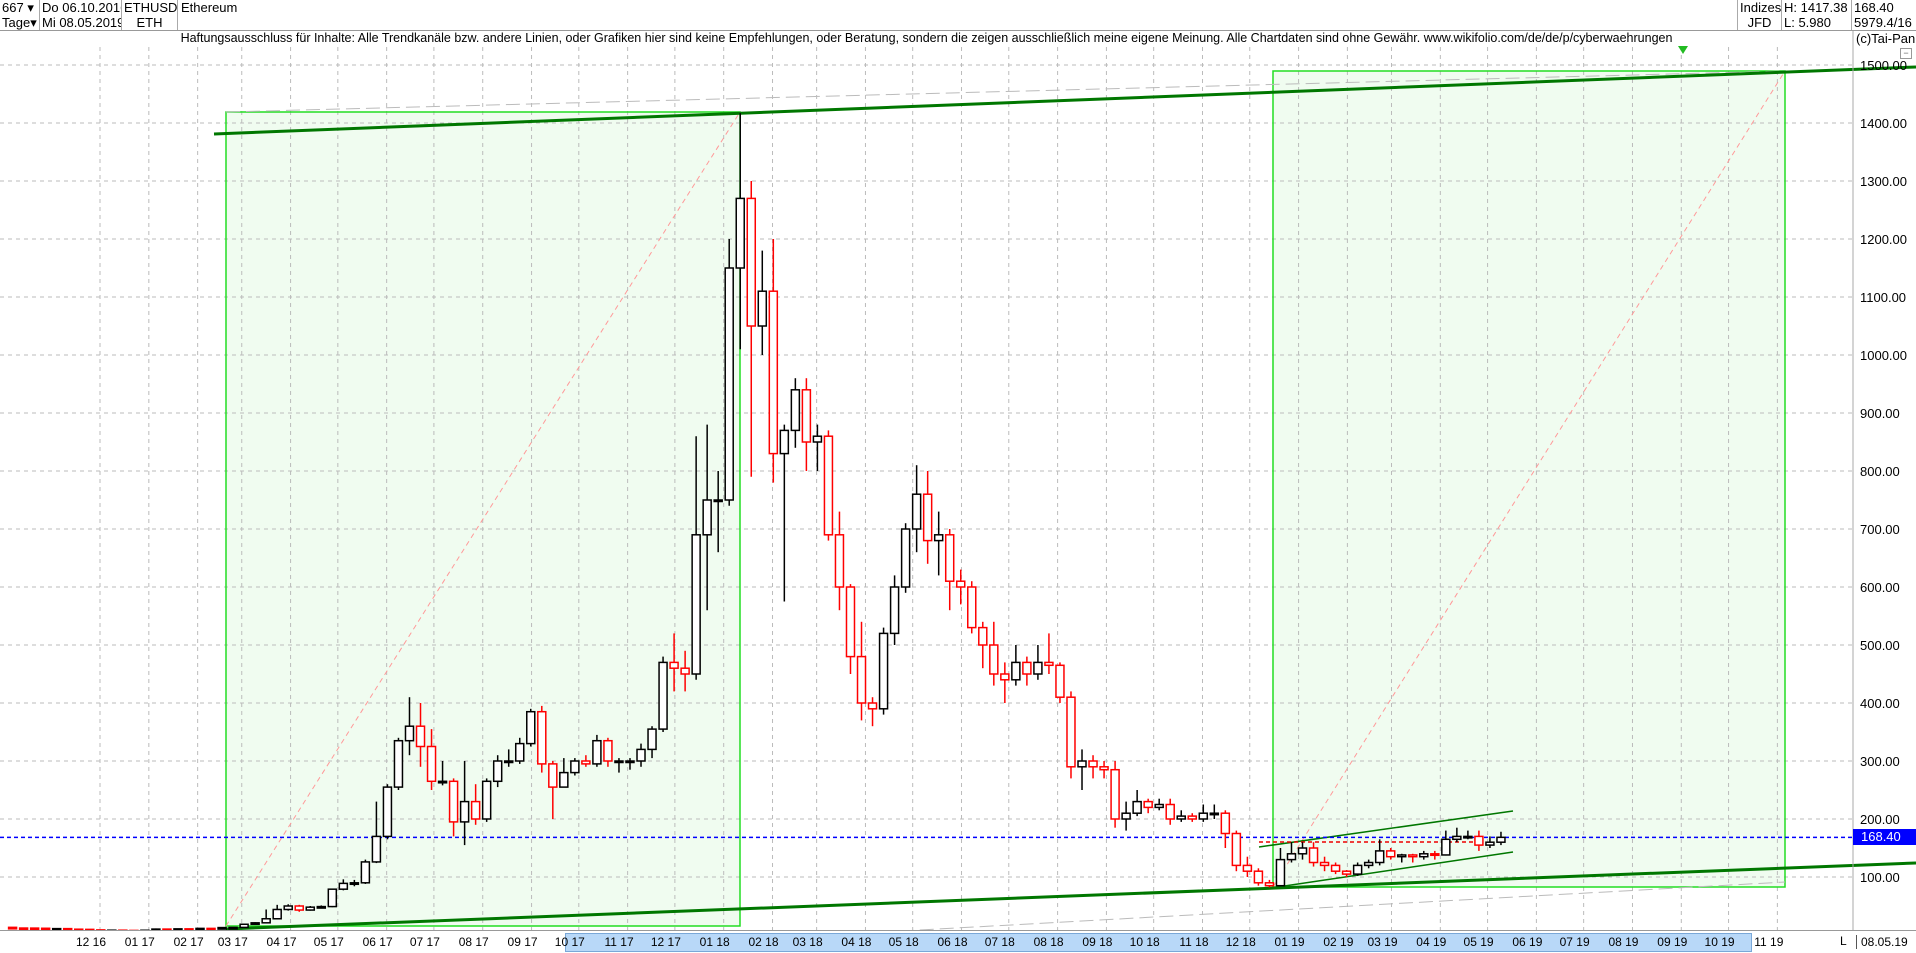 The width and height of the screenshot is (1916, 953). What do you see at coordinates (1807, 22) in the screenshot?
I see `low-value: L: 5.980` at bounding box center [1807, 22].